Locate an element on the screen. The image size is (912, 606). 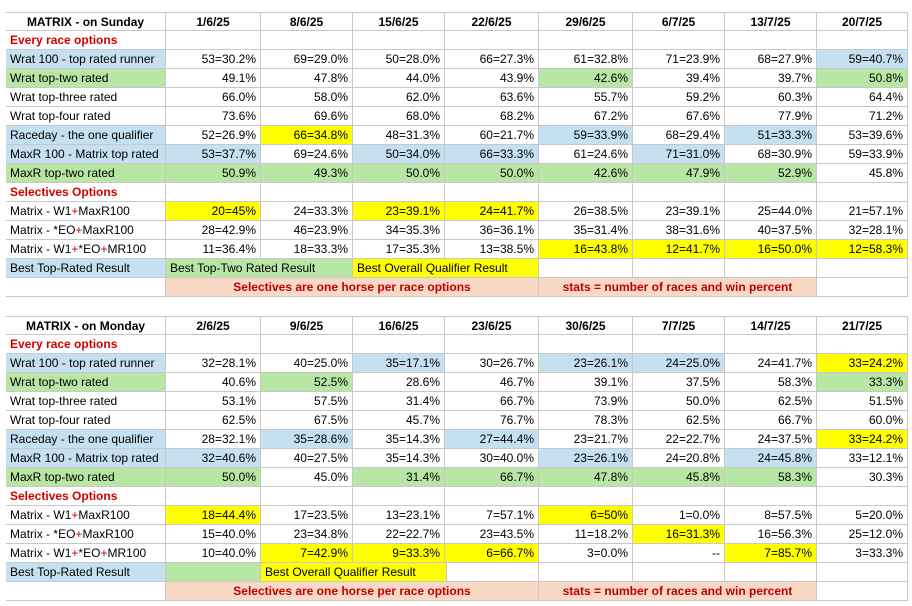
monday-every-race-cell: 24=41.7% is located at coordinates (771, 363).